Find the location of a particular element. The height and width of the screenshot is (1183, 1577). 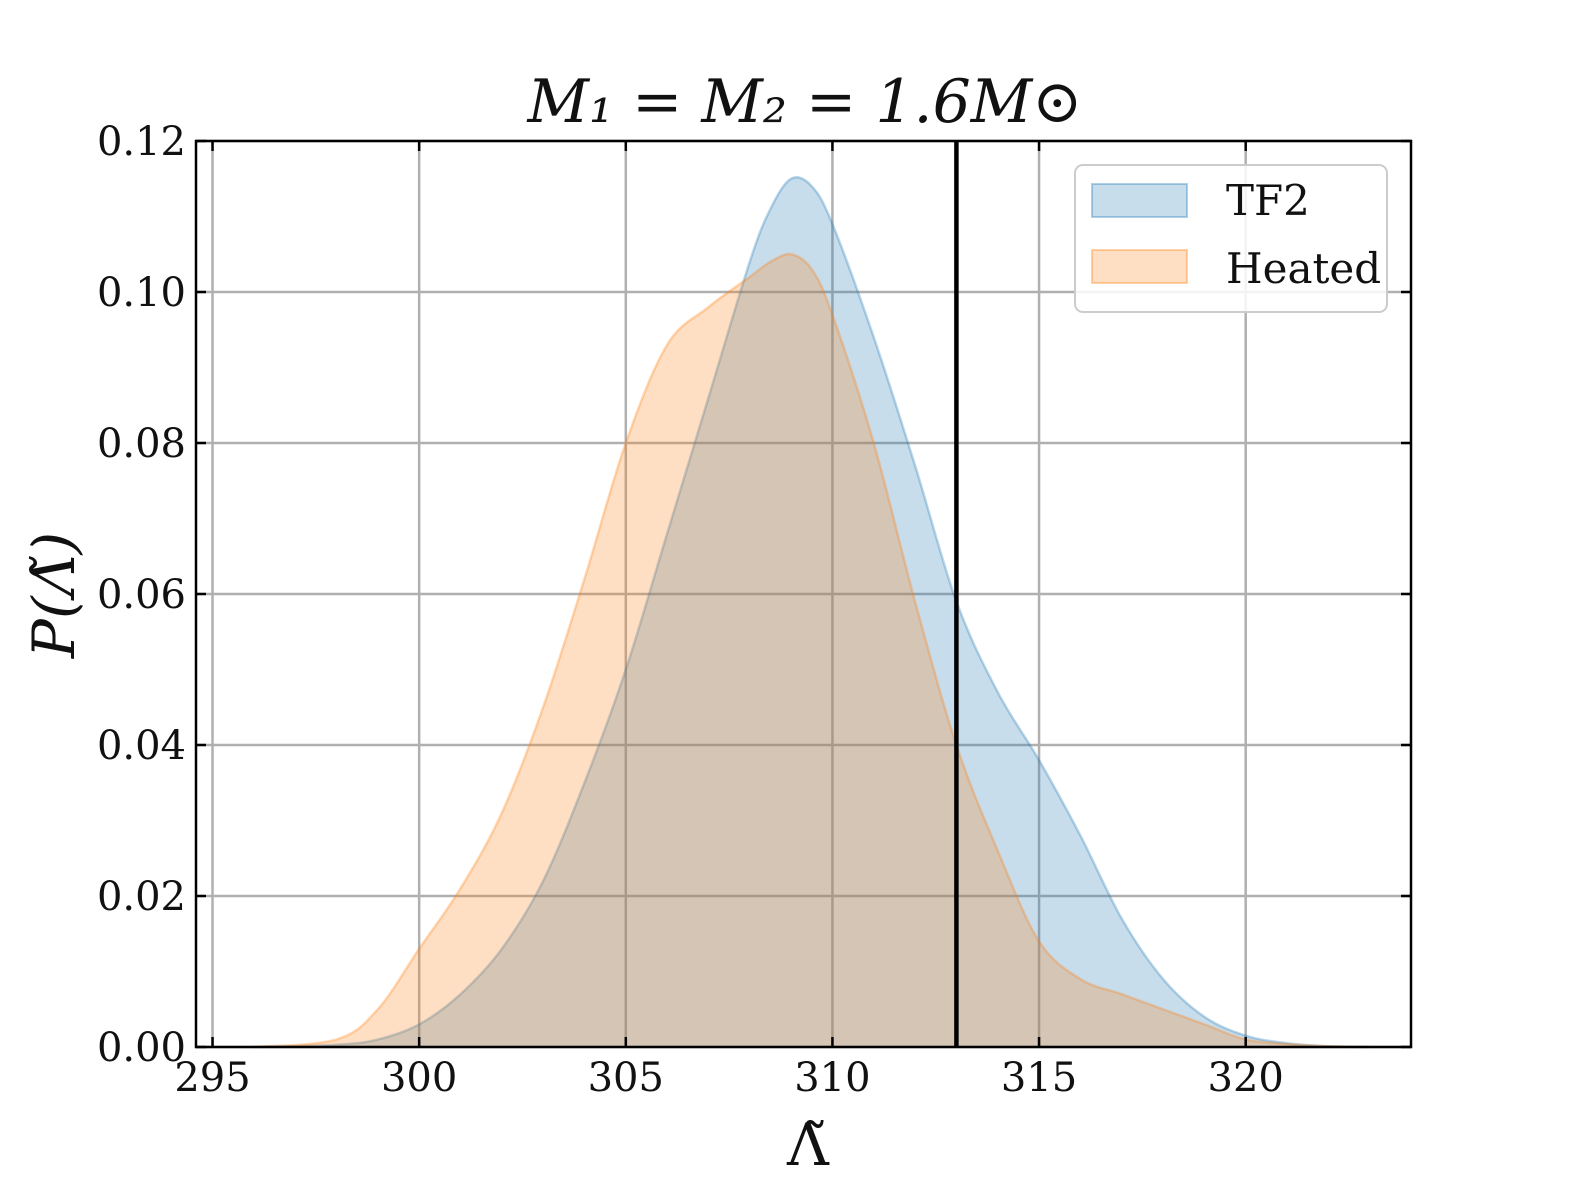

x-tick-label: 295 is located at coordinates (212, 1078).